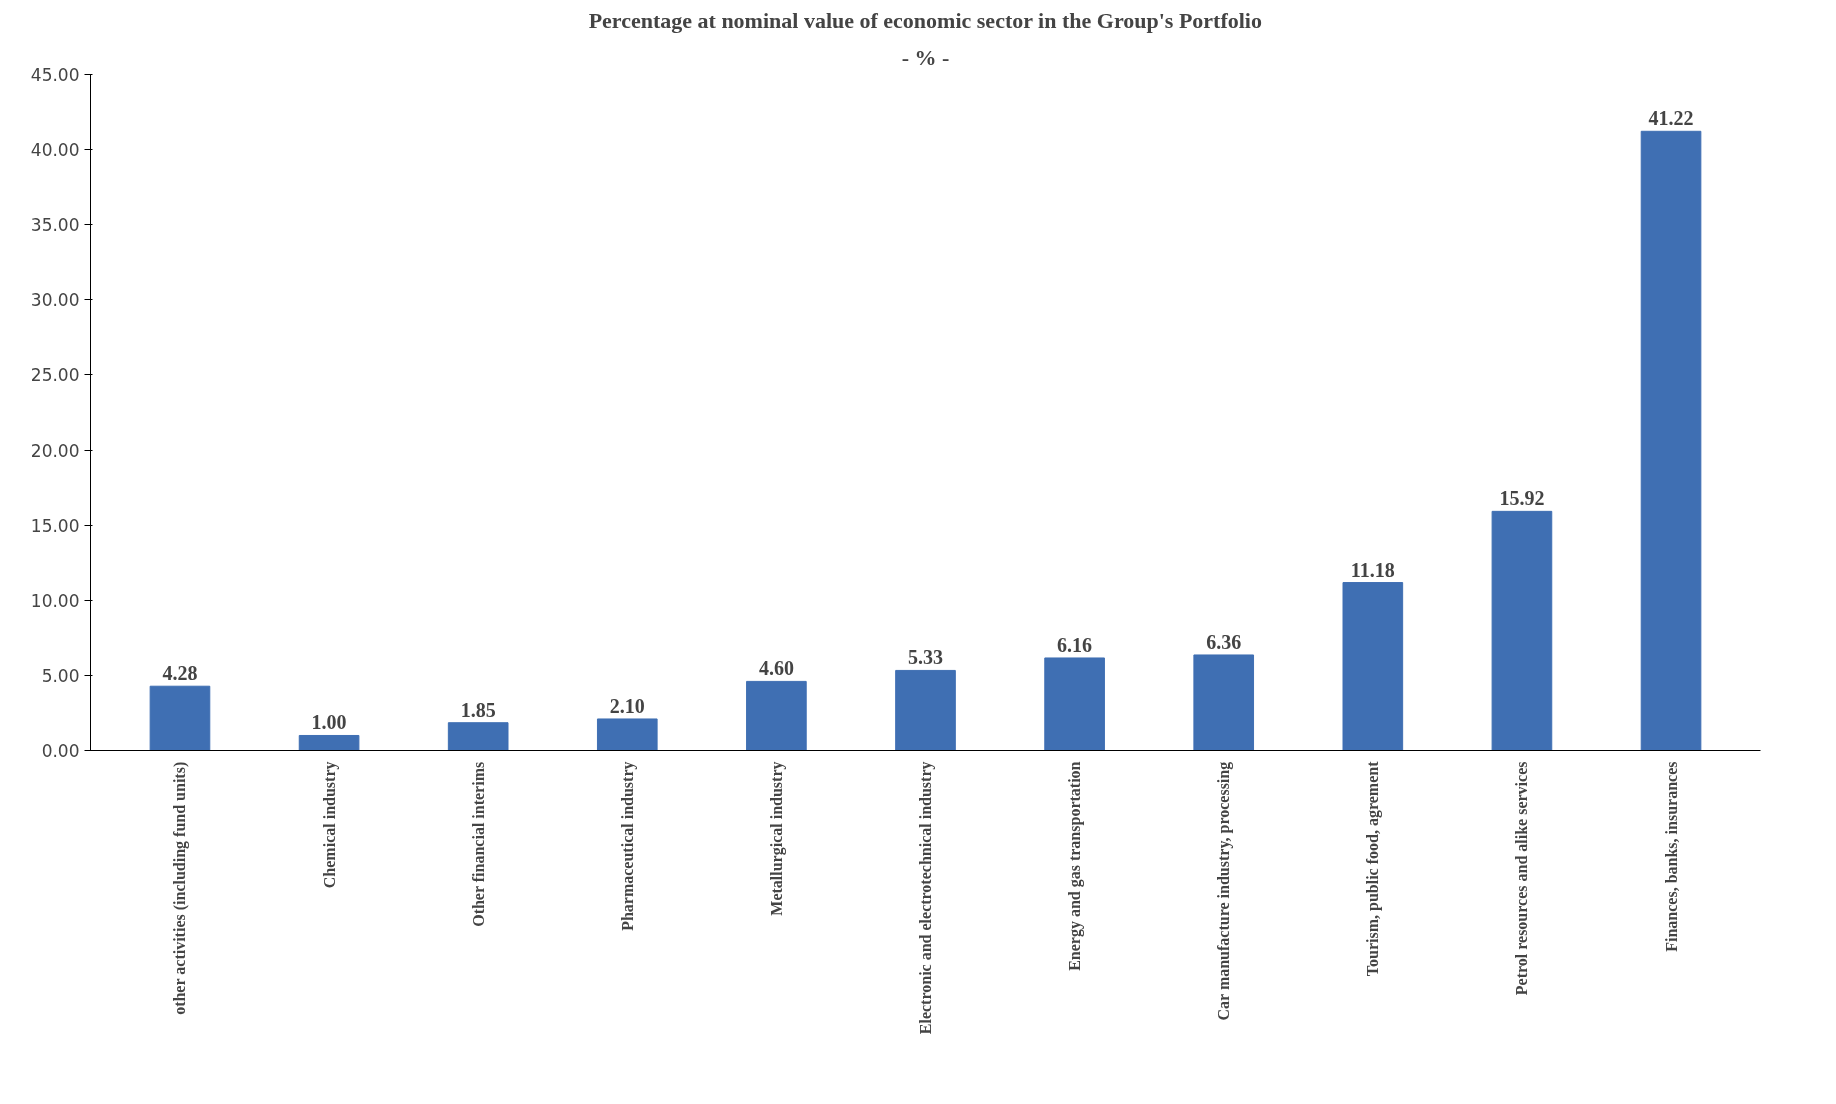 This screenshot has width=1836, height=1104. I want to click on x-tick-label: Tourism, public food, agrement, so click(1373, 868).